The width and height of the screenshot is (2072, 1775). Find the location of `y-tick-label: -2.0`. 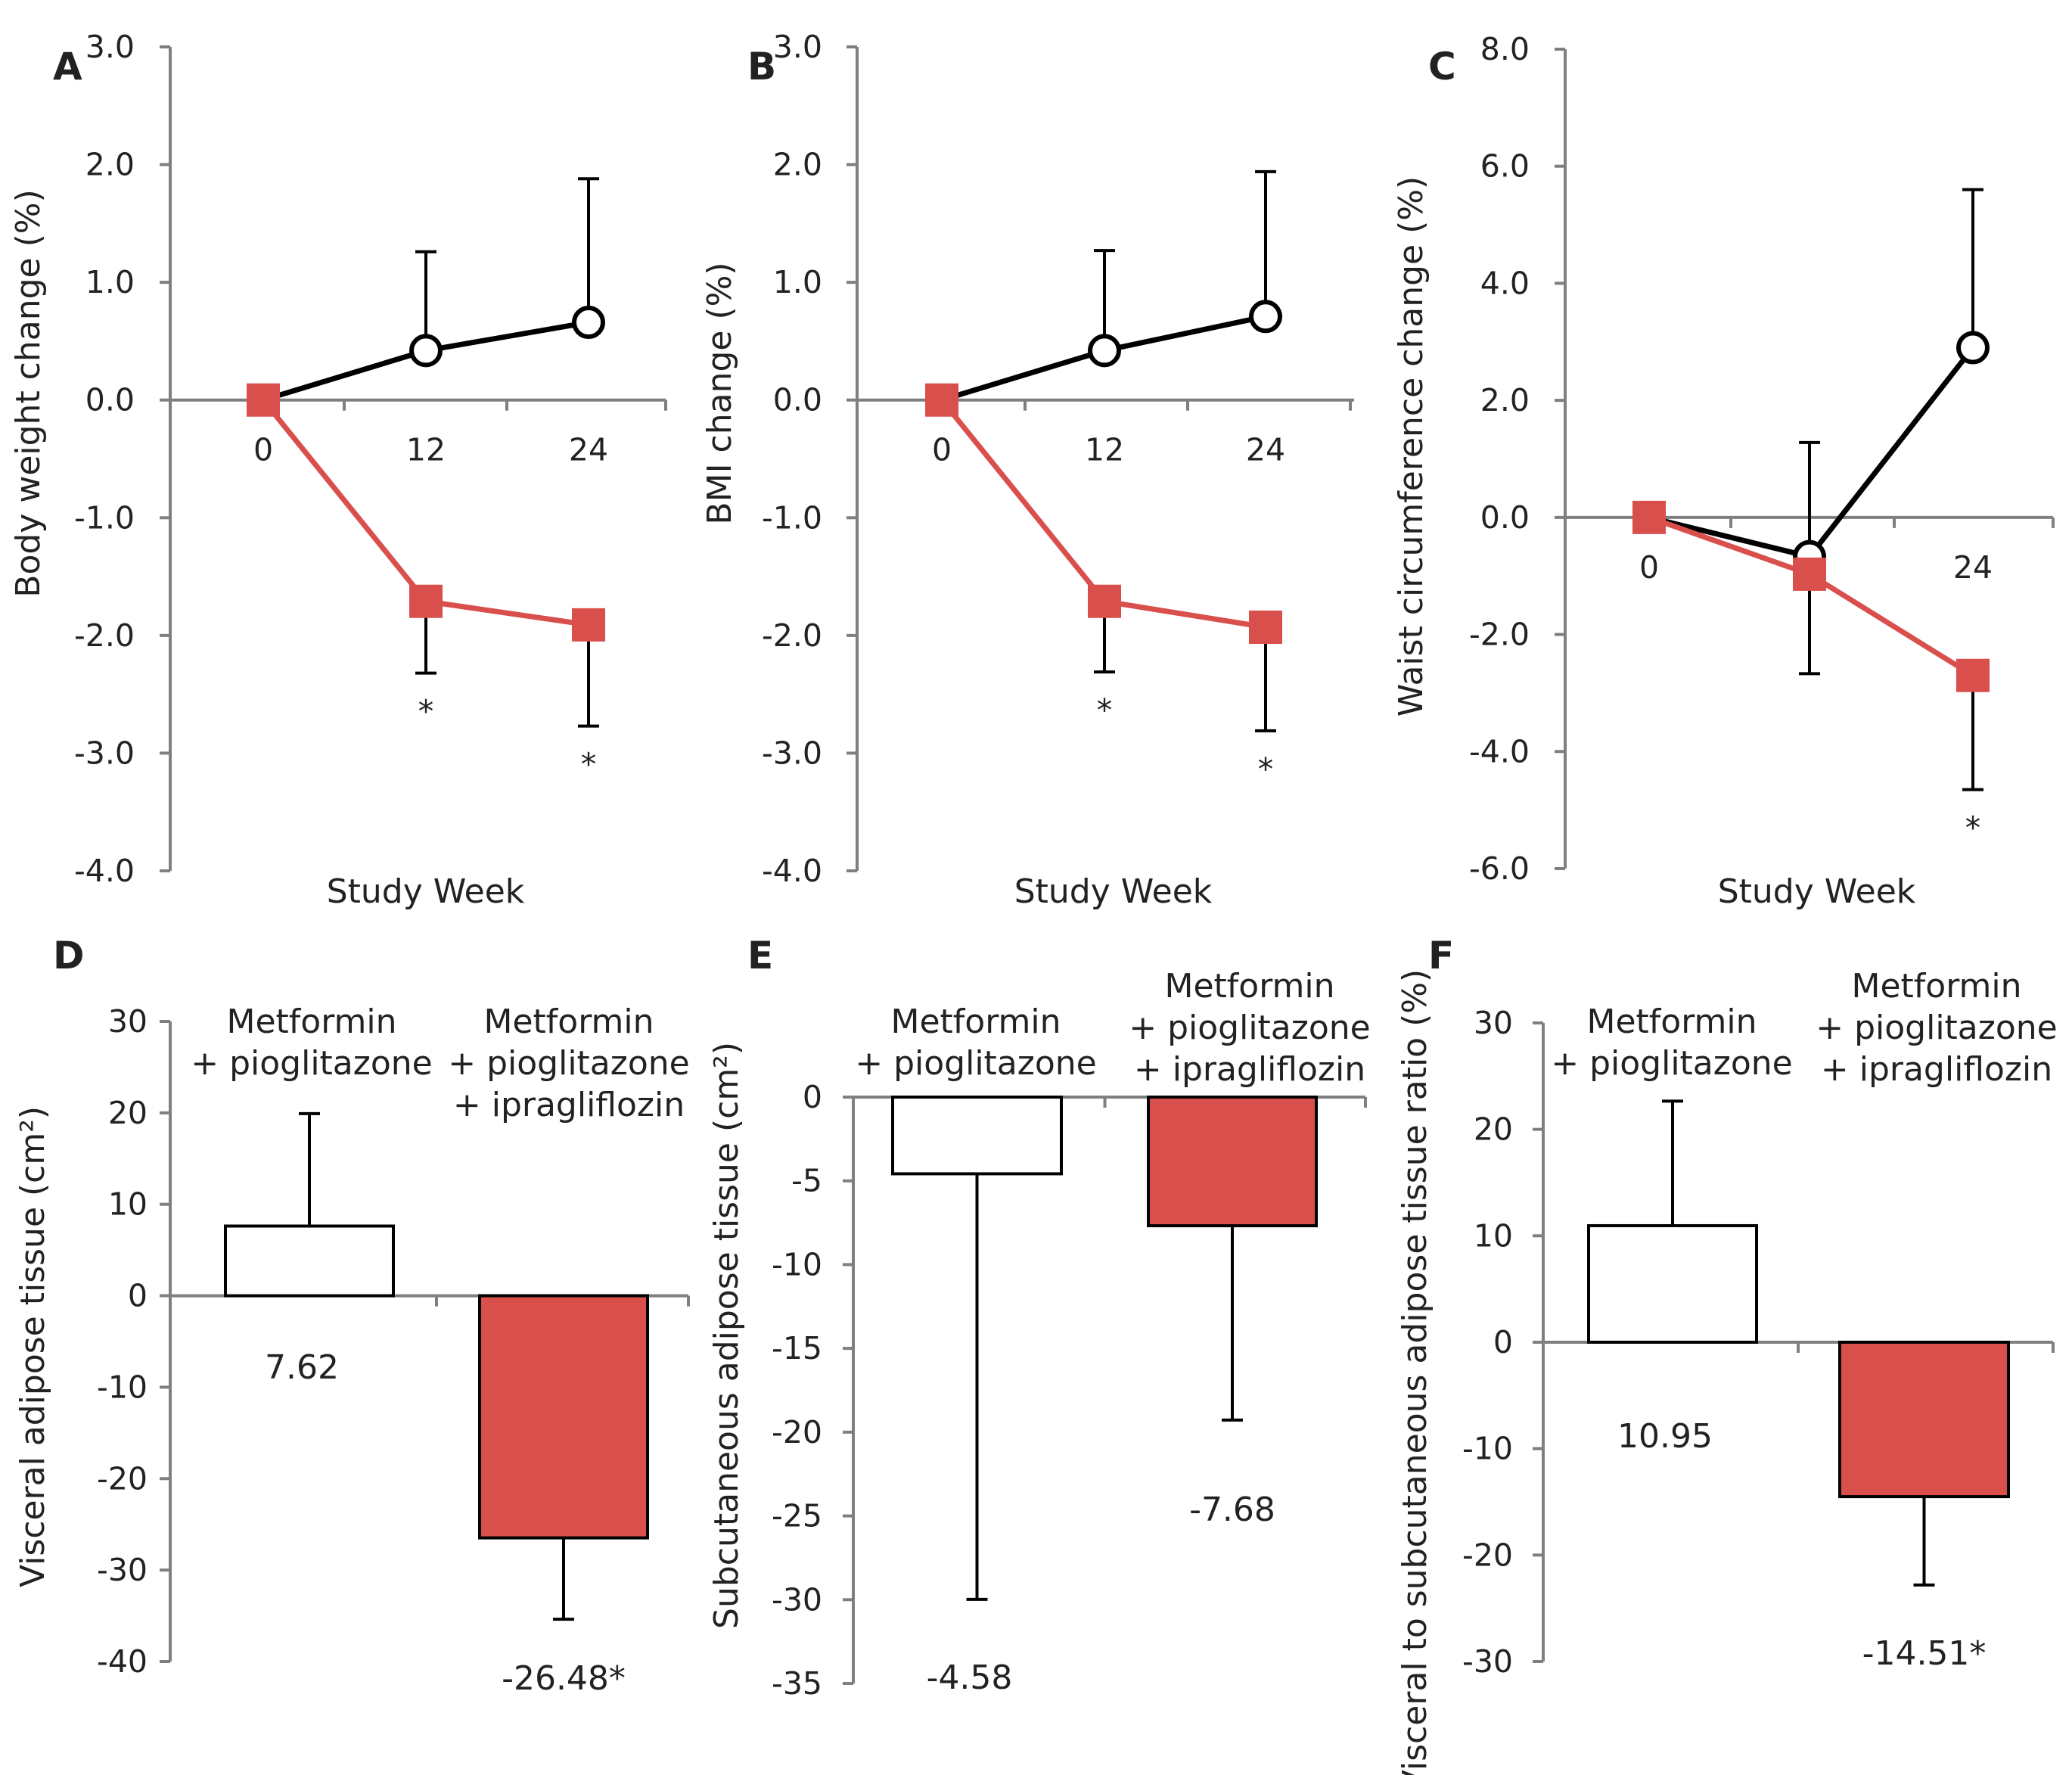

y-tick-label: -2.0 is located at coordinates (104, 636).